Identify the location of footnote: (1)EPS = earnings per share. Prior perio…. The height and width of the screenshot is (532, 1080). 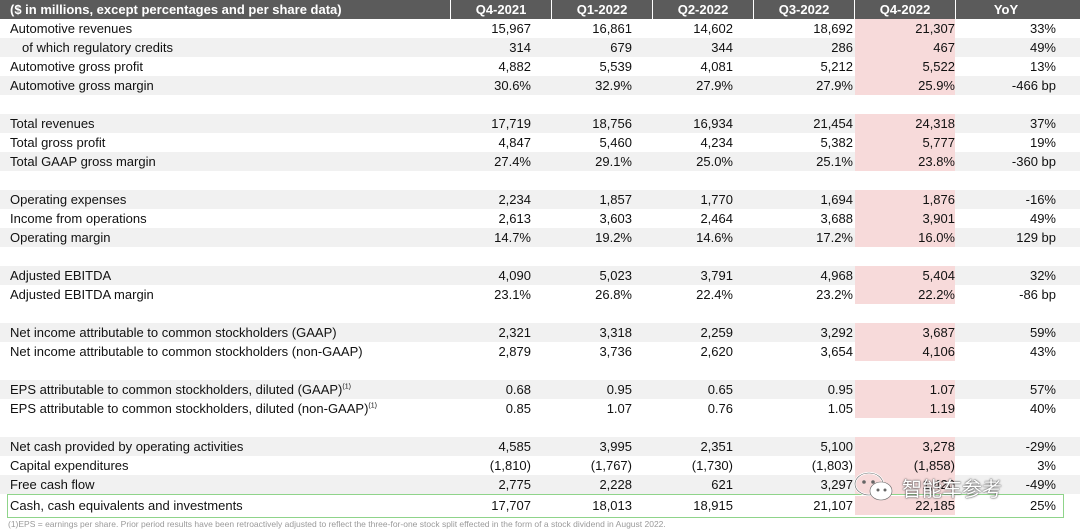
(337, 524).